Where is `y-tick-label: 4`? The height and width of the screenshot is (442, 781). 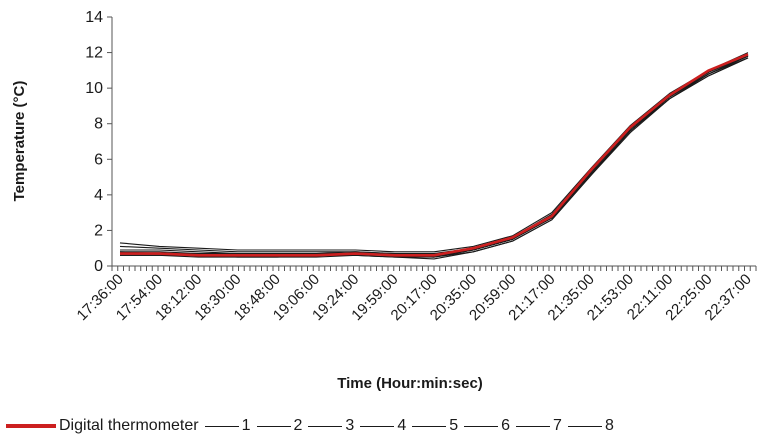 y-tick-label: 4 is located at coordinates (98, 195).